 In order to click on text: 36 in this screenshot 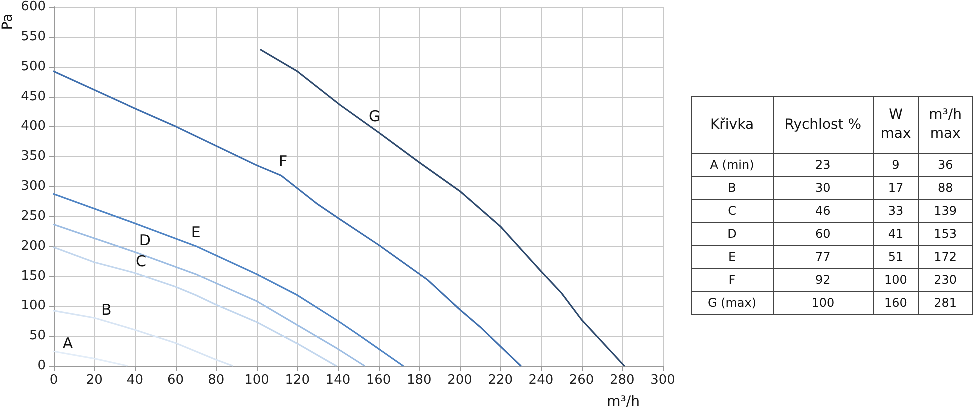, I will do `click(946, 165)`.